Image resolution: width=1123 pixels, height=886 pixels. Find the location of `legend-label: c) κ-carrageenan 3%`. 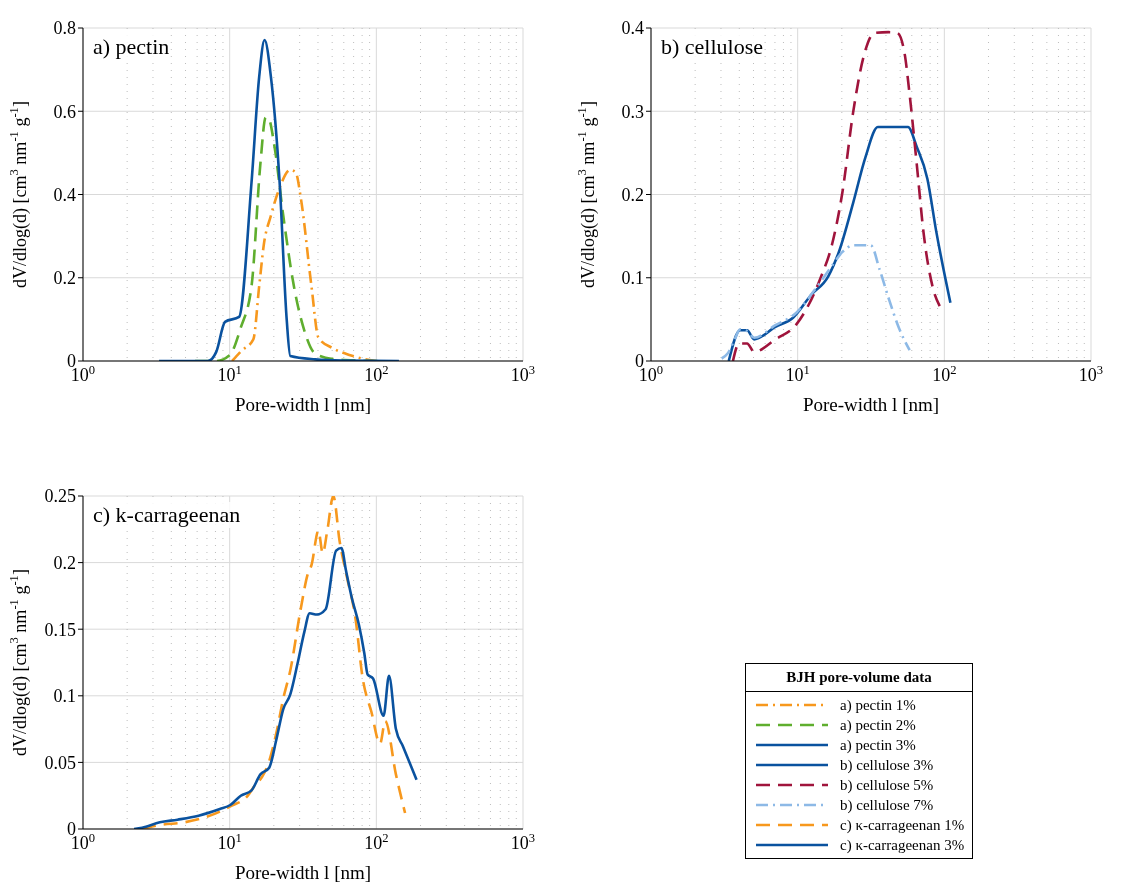

legend-label: c) κ-carrageenan 3% is located at coordinates (902, 845).